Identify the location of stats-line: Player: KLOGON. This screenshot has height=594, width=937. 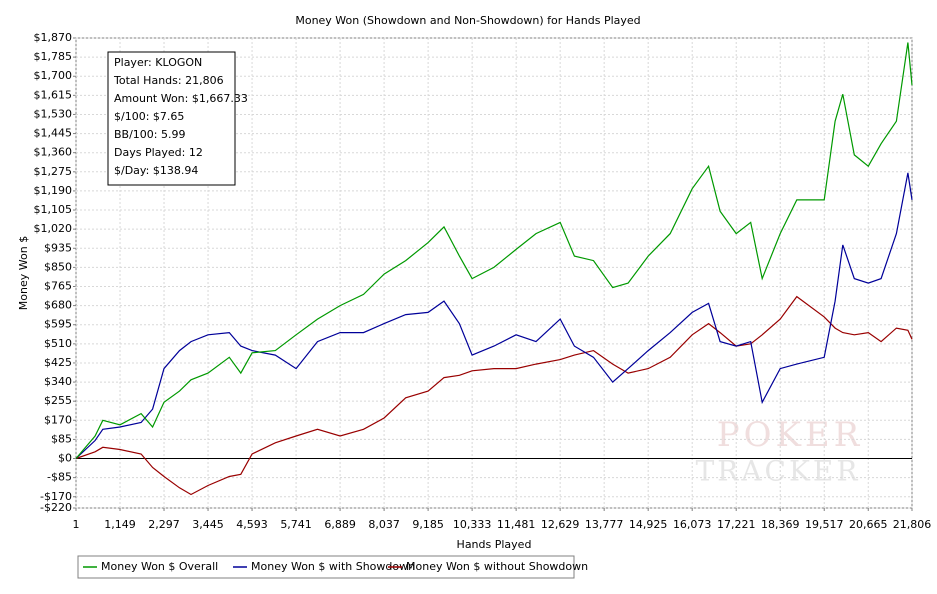
(158, 62).